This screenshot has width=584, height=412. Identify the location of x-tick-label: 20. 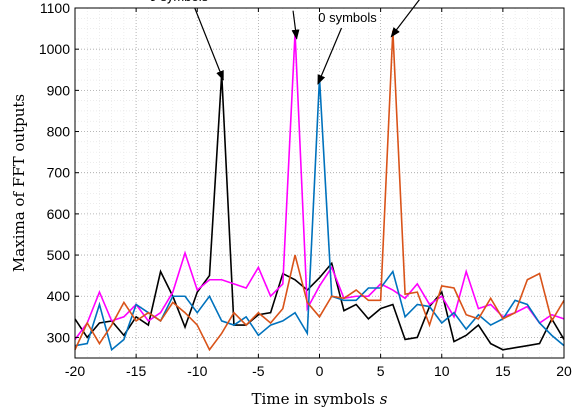
(564, 371).